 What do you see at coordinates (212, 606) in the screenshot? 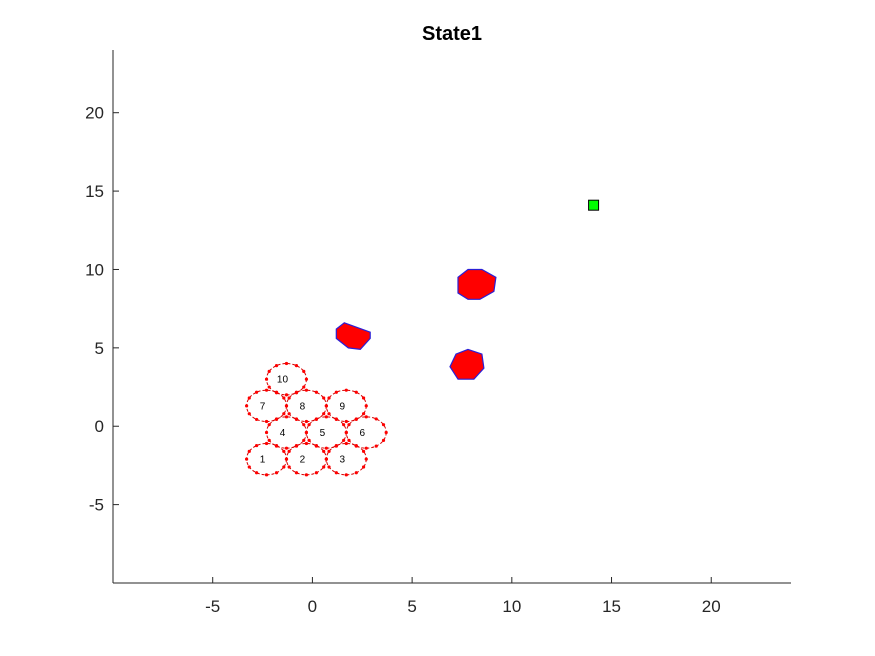
I see `x-tick-label: -5` at bounding box center [212, 606].